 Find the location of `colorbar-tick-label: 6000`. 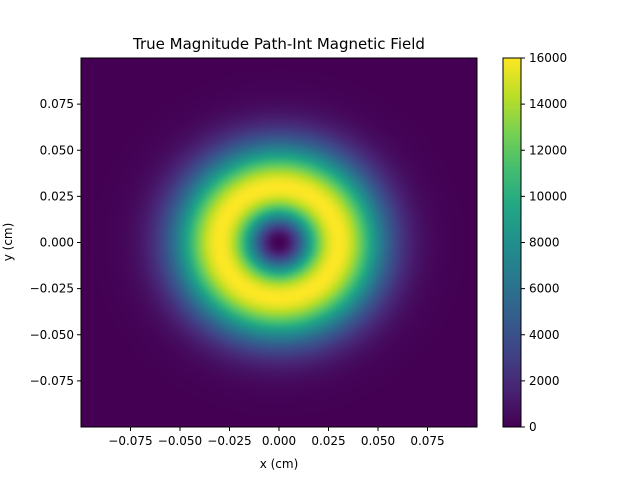

colorbar-tick-label: 6000 is located at coordinates (544, 289).